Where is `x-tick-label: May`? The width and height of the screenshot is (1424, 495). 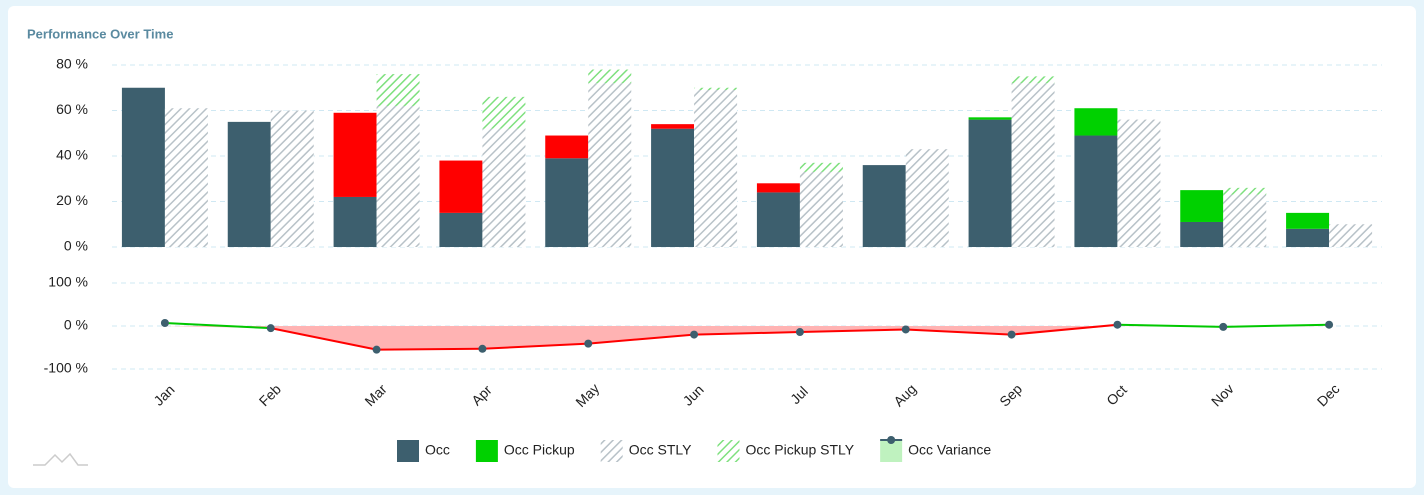 x-tick-label: May is located at coordinates (587, 395).